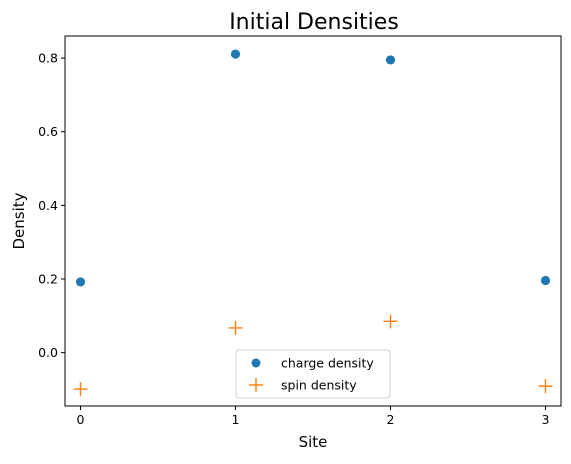 Image resolution: width=571 pixels, height=464 pixels. I want to click on y-axis: 0.0 0.2 0.4 0.6 0.8, so click(51, 205).